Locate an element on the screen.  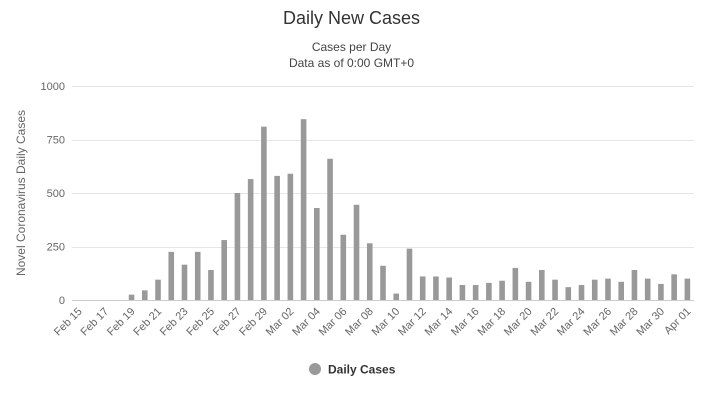
y-tick-label: 500 is located at coordinates (56, 194).